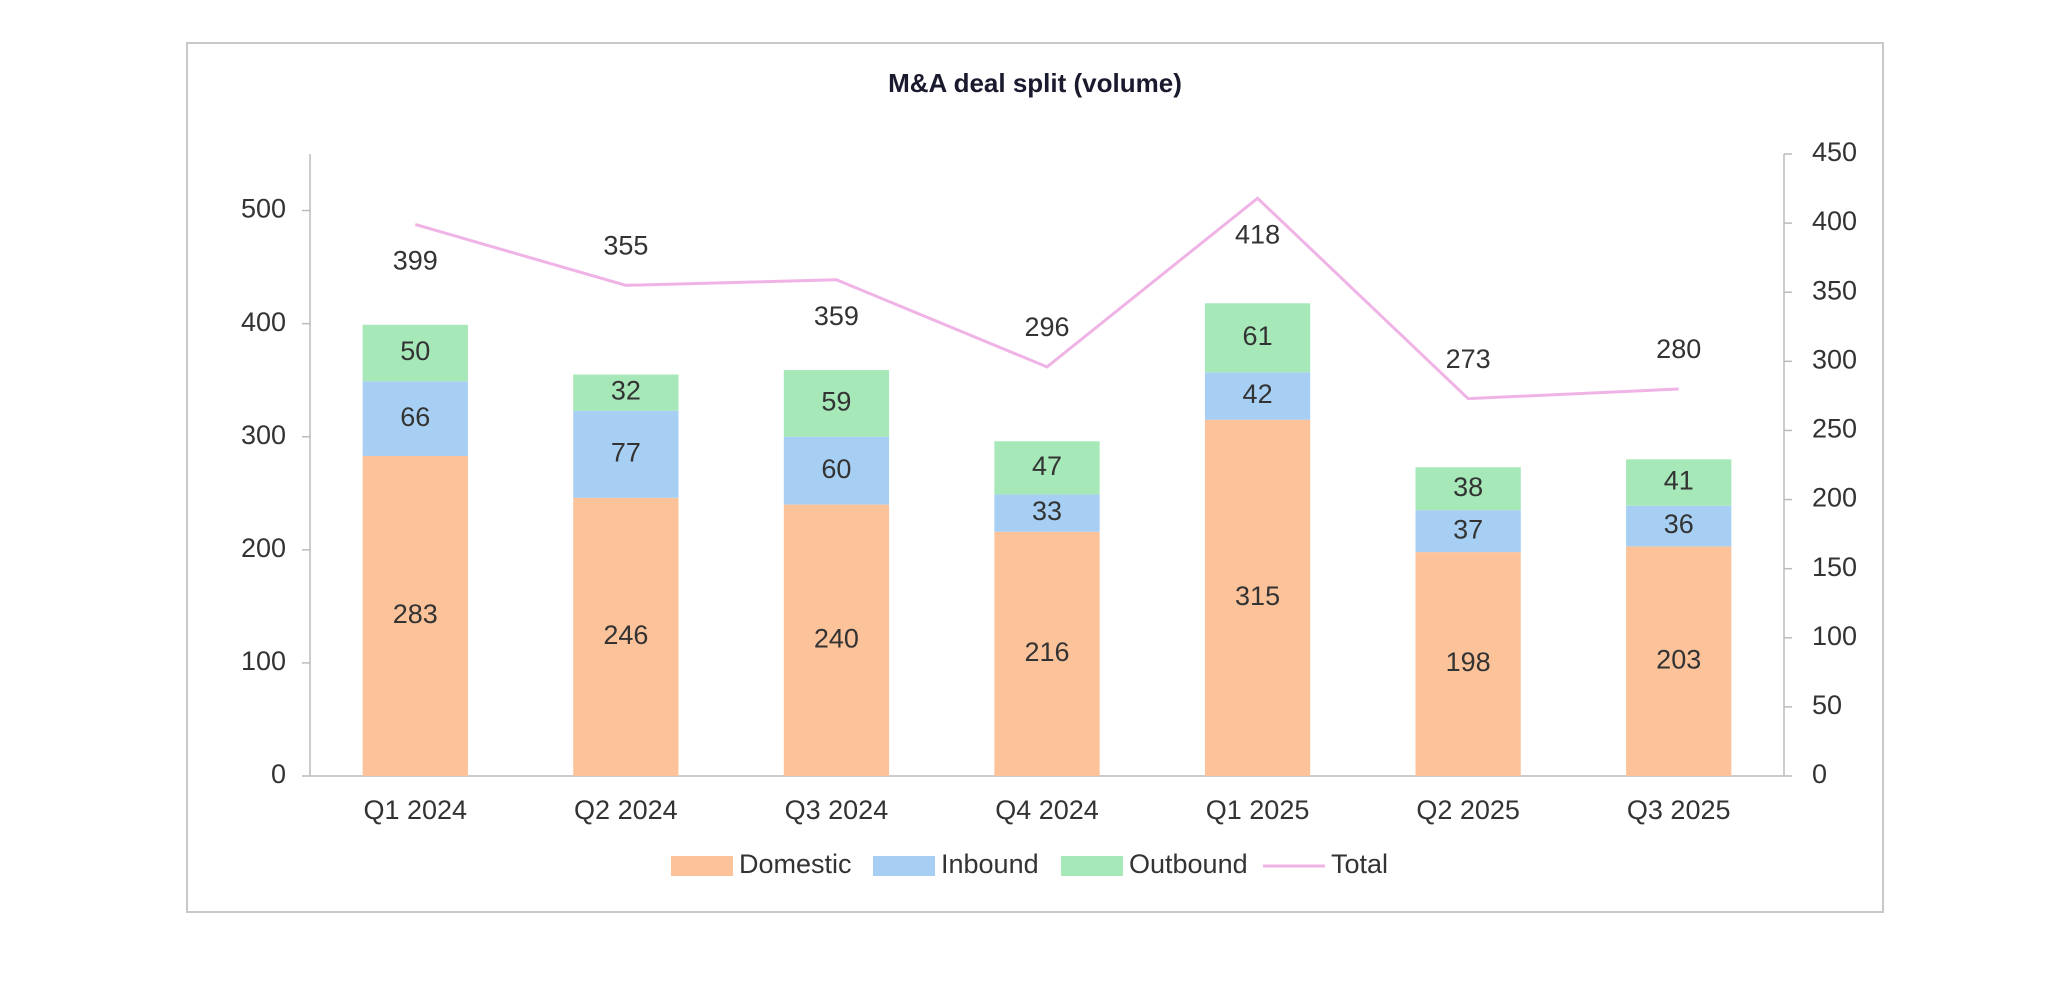  Describe the element at coordinates (1679, 810) in the screenshot. I see `x-tick-label: Q3 2025` at that location.